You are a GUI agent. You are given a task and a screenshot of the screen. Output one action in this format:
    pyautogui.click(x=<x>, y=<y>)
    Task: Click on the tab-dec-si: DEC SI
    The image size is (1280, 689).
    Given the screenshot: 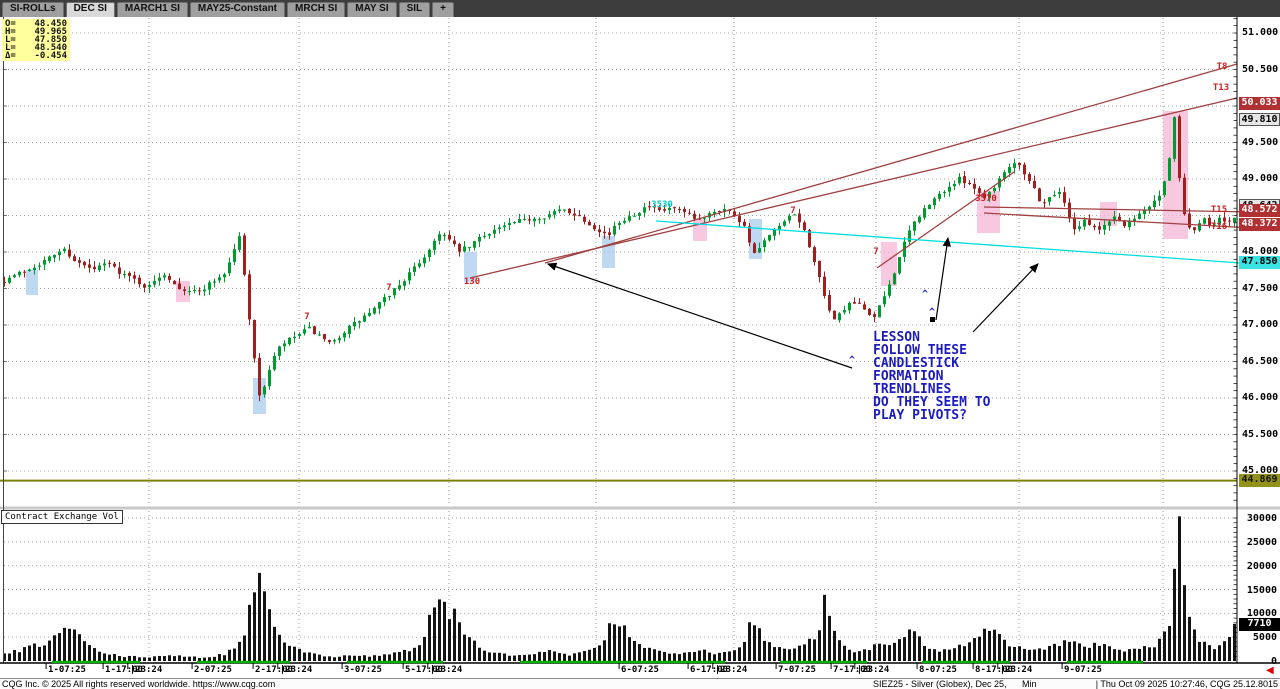 What is the action you would take?
    pyautogui.click(x=90, y=9)
    